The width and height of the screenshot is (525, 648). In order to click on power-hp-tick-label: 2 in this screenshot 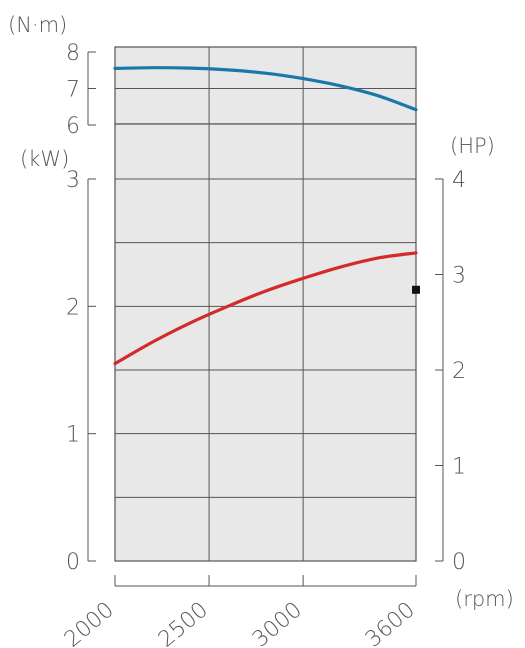, I will do `click(459, 371)`.